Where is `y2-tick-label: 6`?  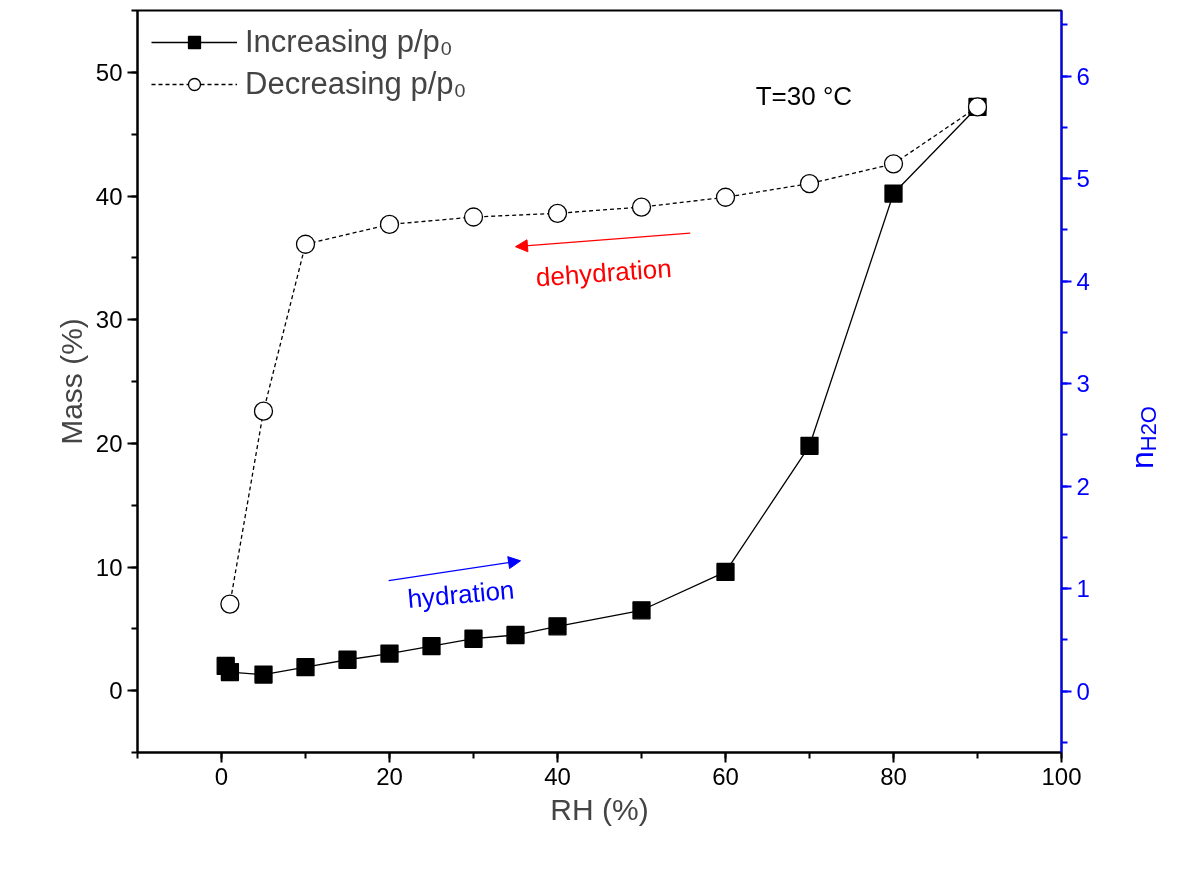
y2-tick-label: 6 is located at coordinates (1083, 76).